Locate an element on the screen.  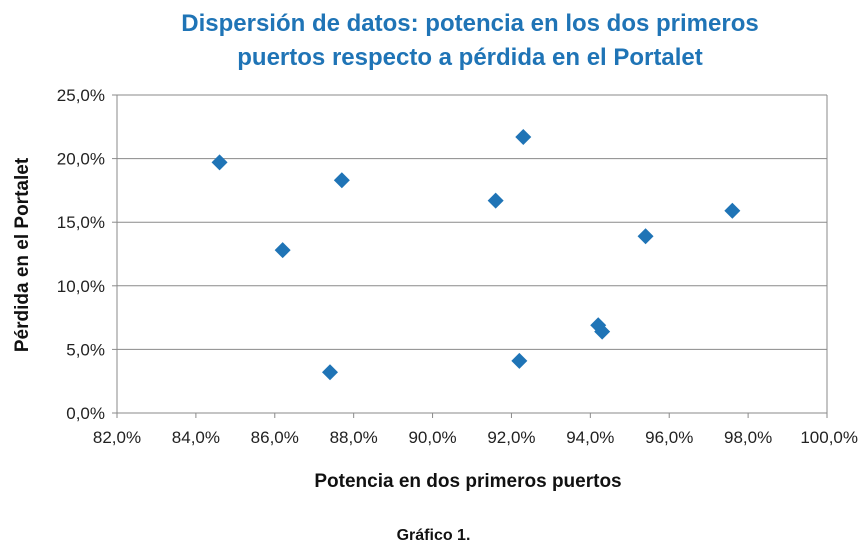
y-tick-label: 10,0% is located at coordinates (81, 286).